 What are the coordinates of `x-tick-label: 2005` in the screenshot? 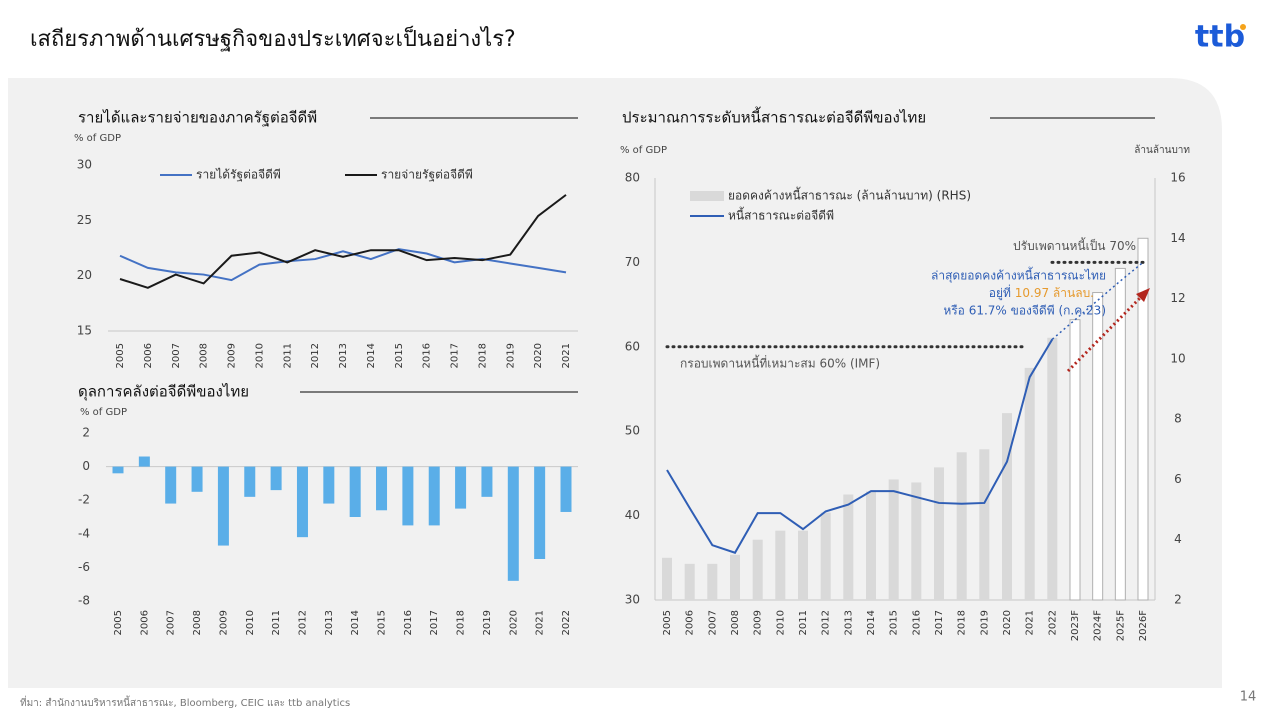 It's located at (667, 622).